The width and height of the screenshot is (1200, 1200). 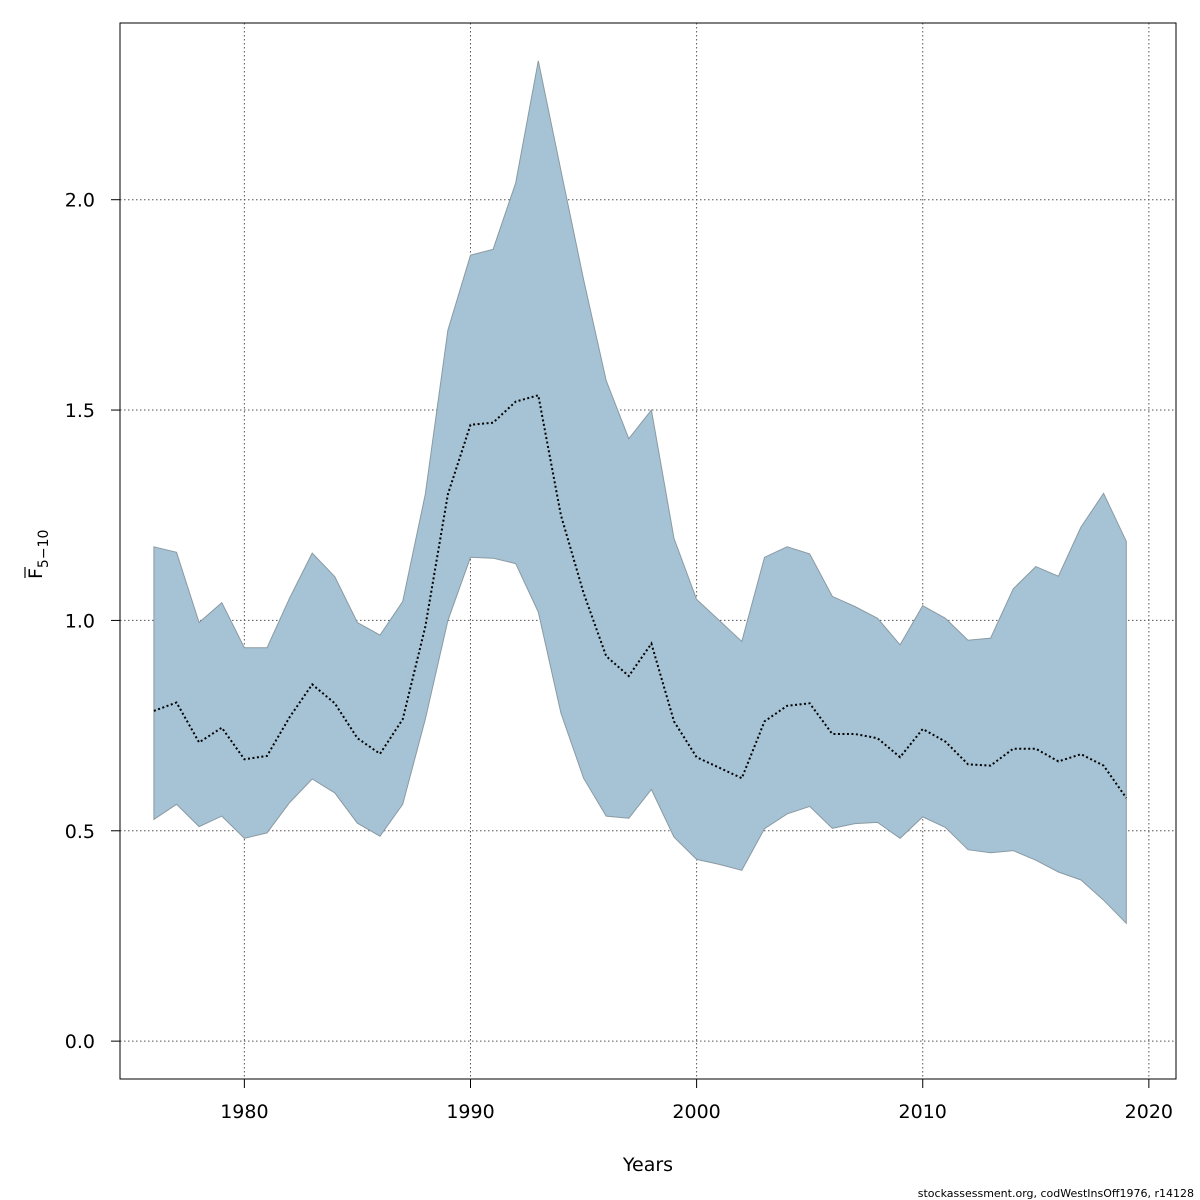 I want to click on y-axis: 0.0 0.5 1.0 1.5 2.0, so click(x=93, y=621).